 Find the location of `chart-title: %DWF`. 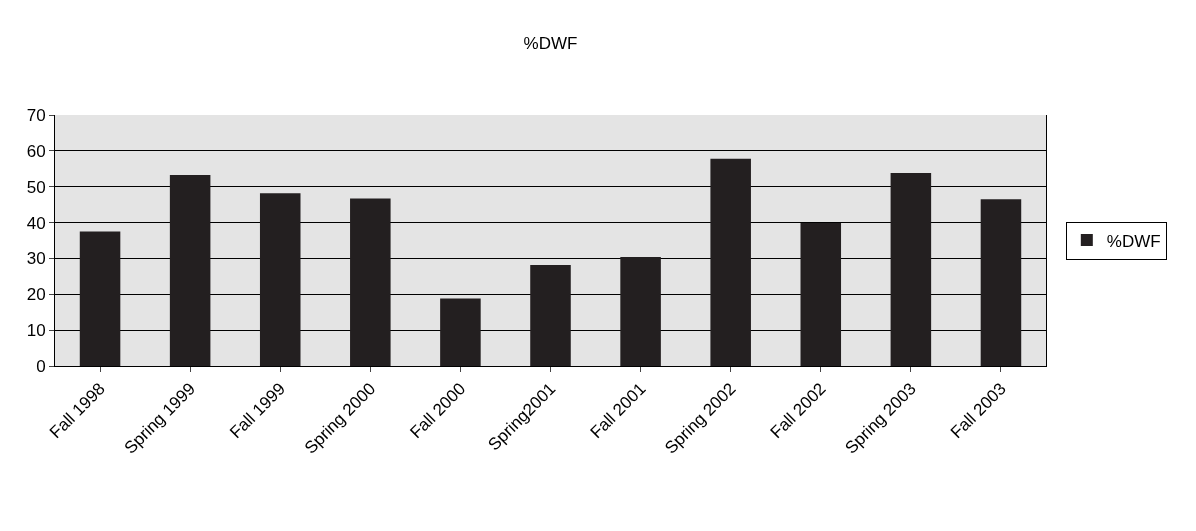

chart-title: %DWF is located at coordinates (550, 44).